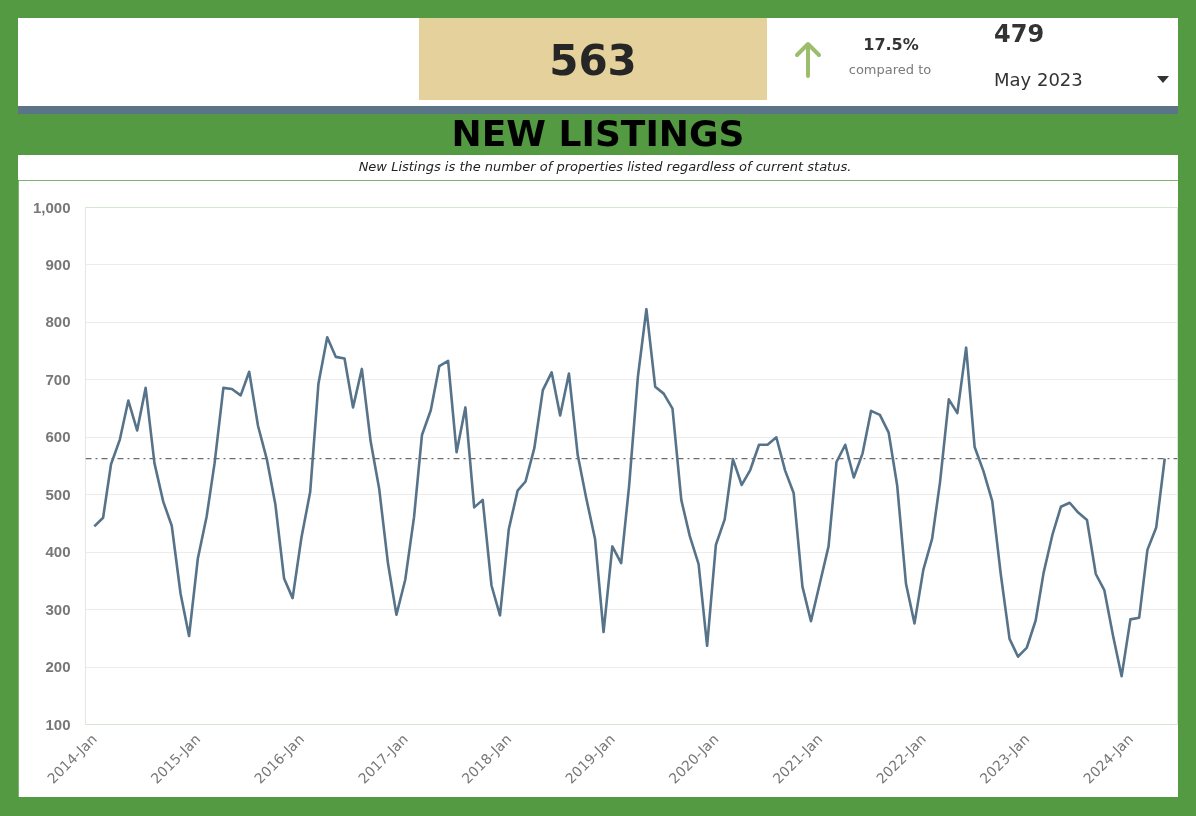 This screenshot has width=1196, height=816. What do you see at coordinates (605, 166) in the screenshot?
I see `chart-subtitle: New Listings is the number of properties listed regardless of current status.` at bounding box center [605, 166].